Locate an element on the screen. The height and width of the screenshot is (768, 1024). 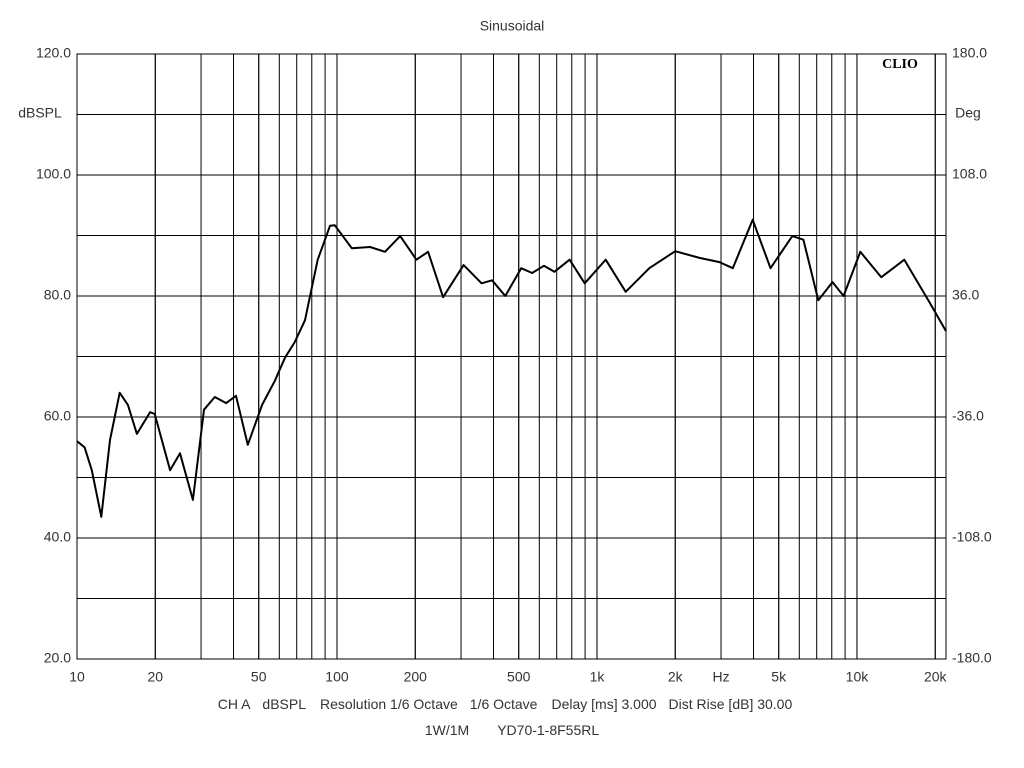
x-tick-label: 5k is located at coordinates (779, 677).